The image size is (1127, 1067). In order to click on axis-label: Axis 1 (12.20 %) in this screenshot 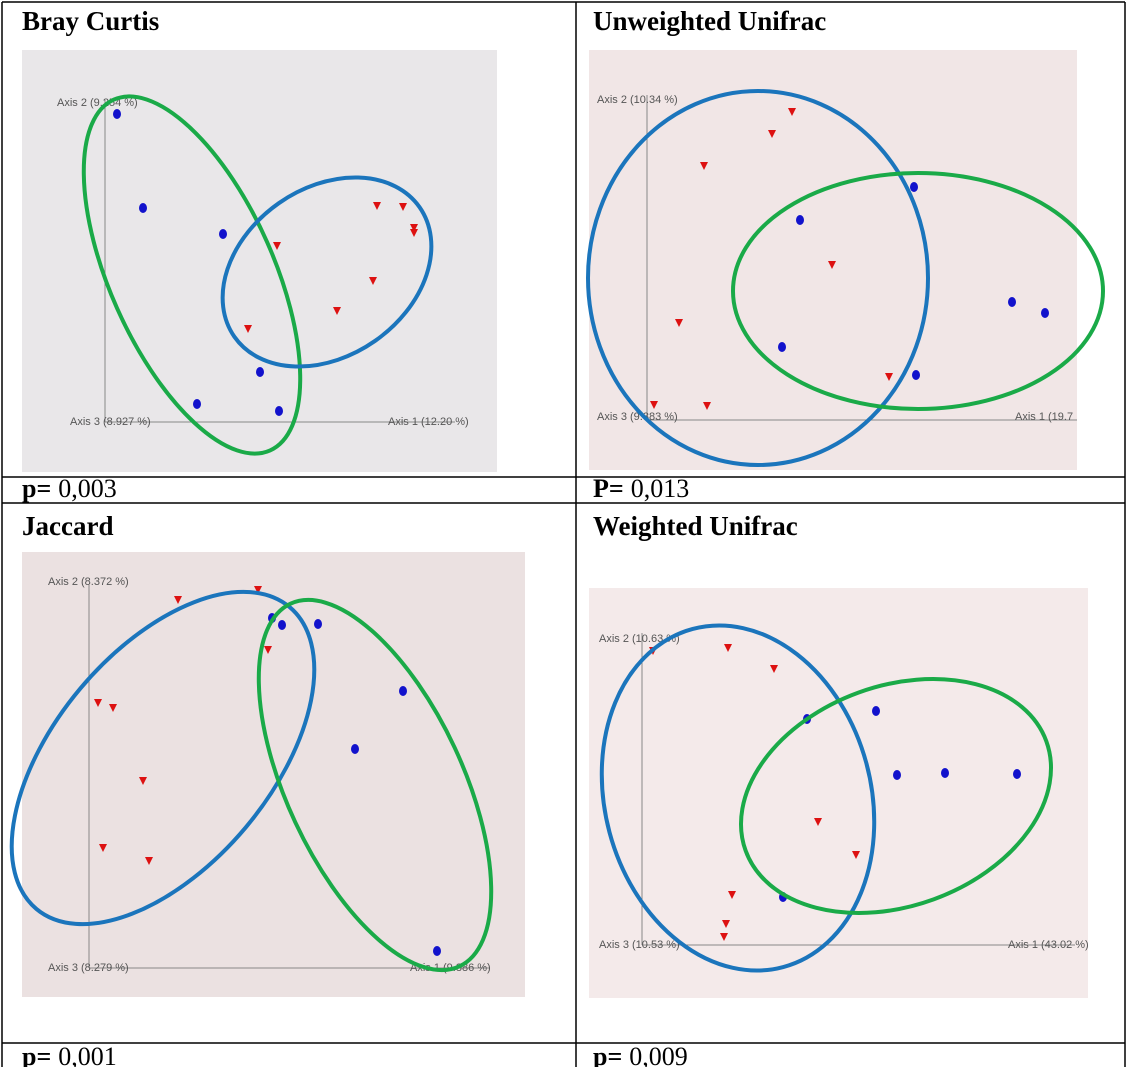, I will do `click(428, 422)`.